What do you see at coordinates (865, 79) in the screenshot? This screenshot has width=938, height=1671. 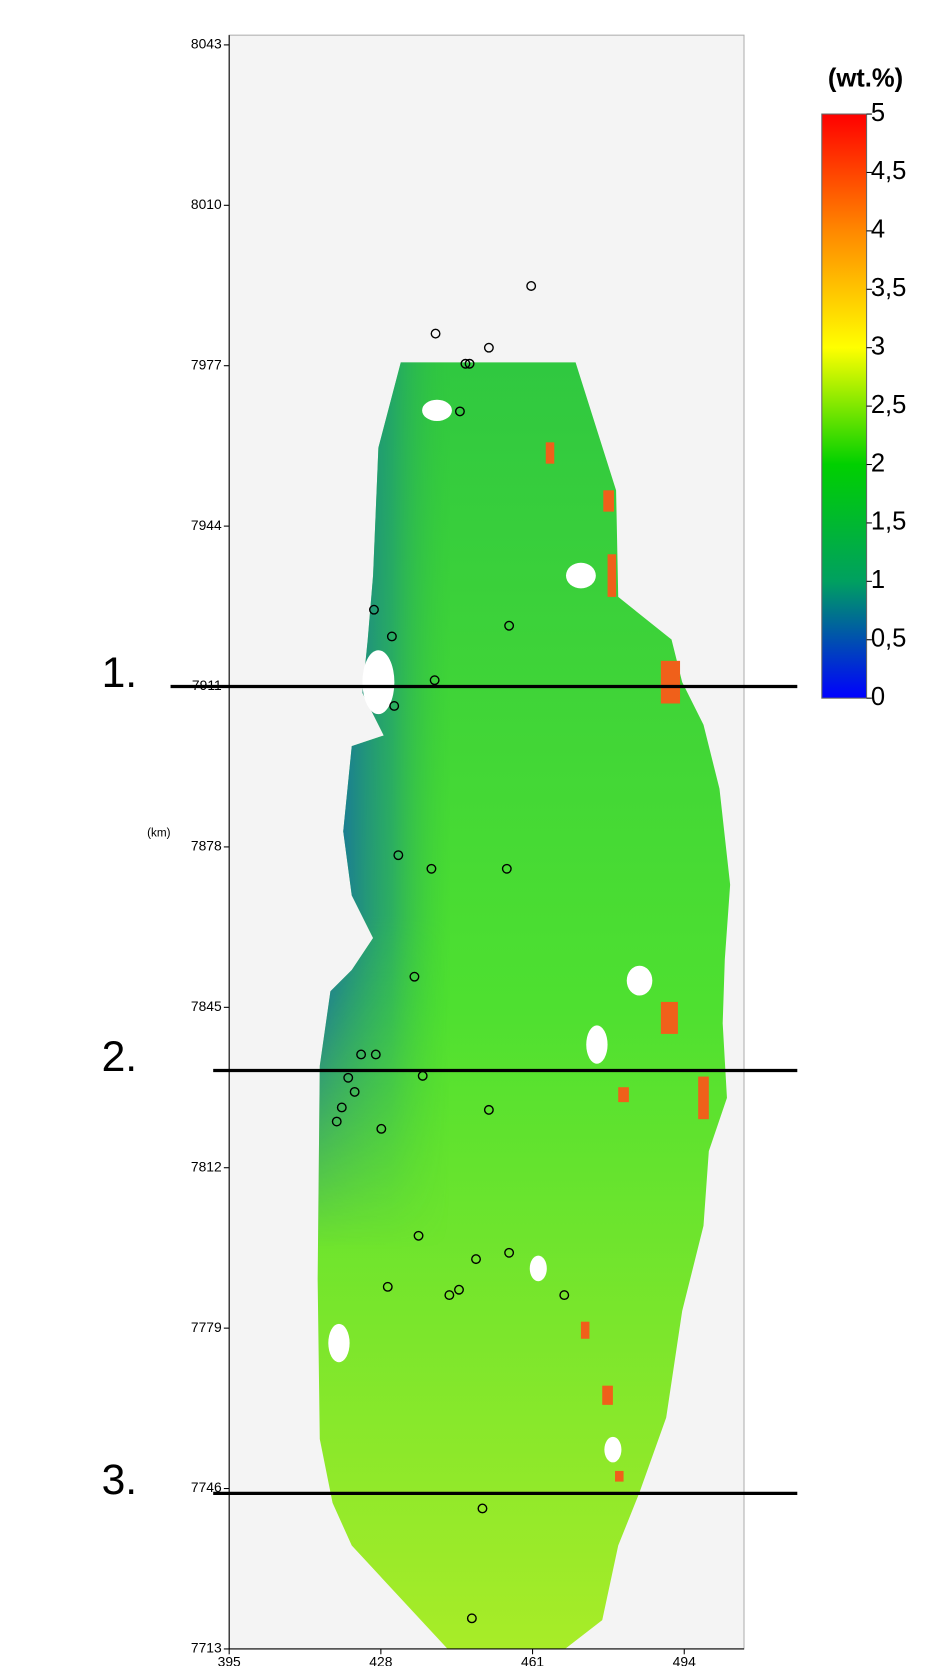 I see `colorbar-title: (wt.%)` at bounding box center [865, 79].